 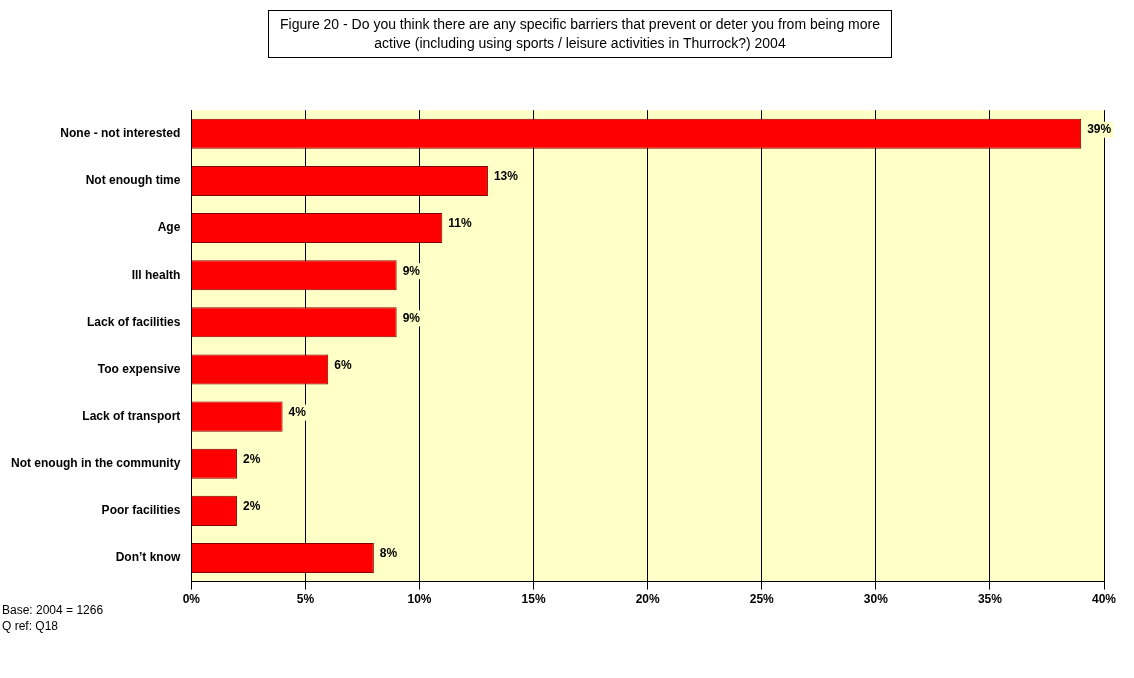 What do you see at coordinates (388, 553) in the screenshot?
I see `data-label: 8%` at bounding box center [388, 553].